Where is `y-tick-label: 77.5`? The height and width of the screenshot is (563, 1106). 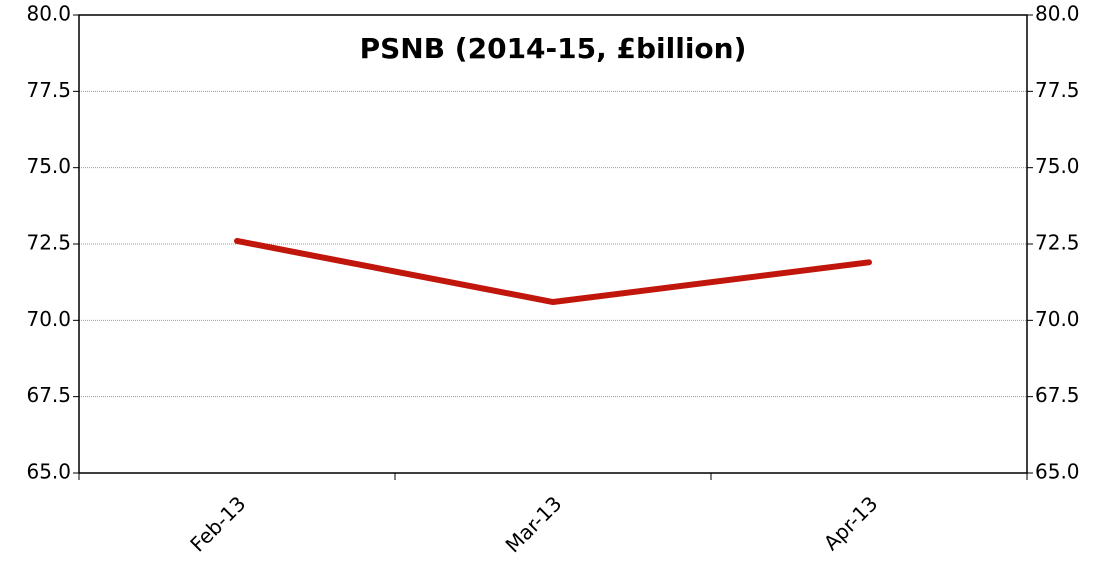
y-tick-label: 77.5 is located at coordinates (48, 90).